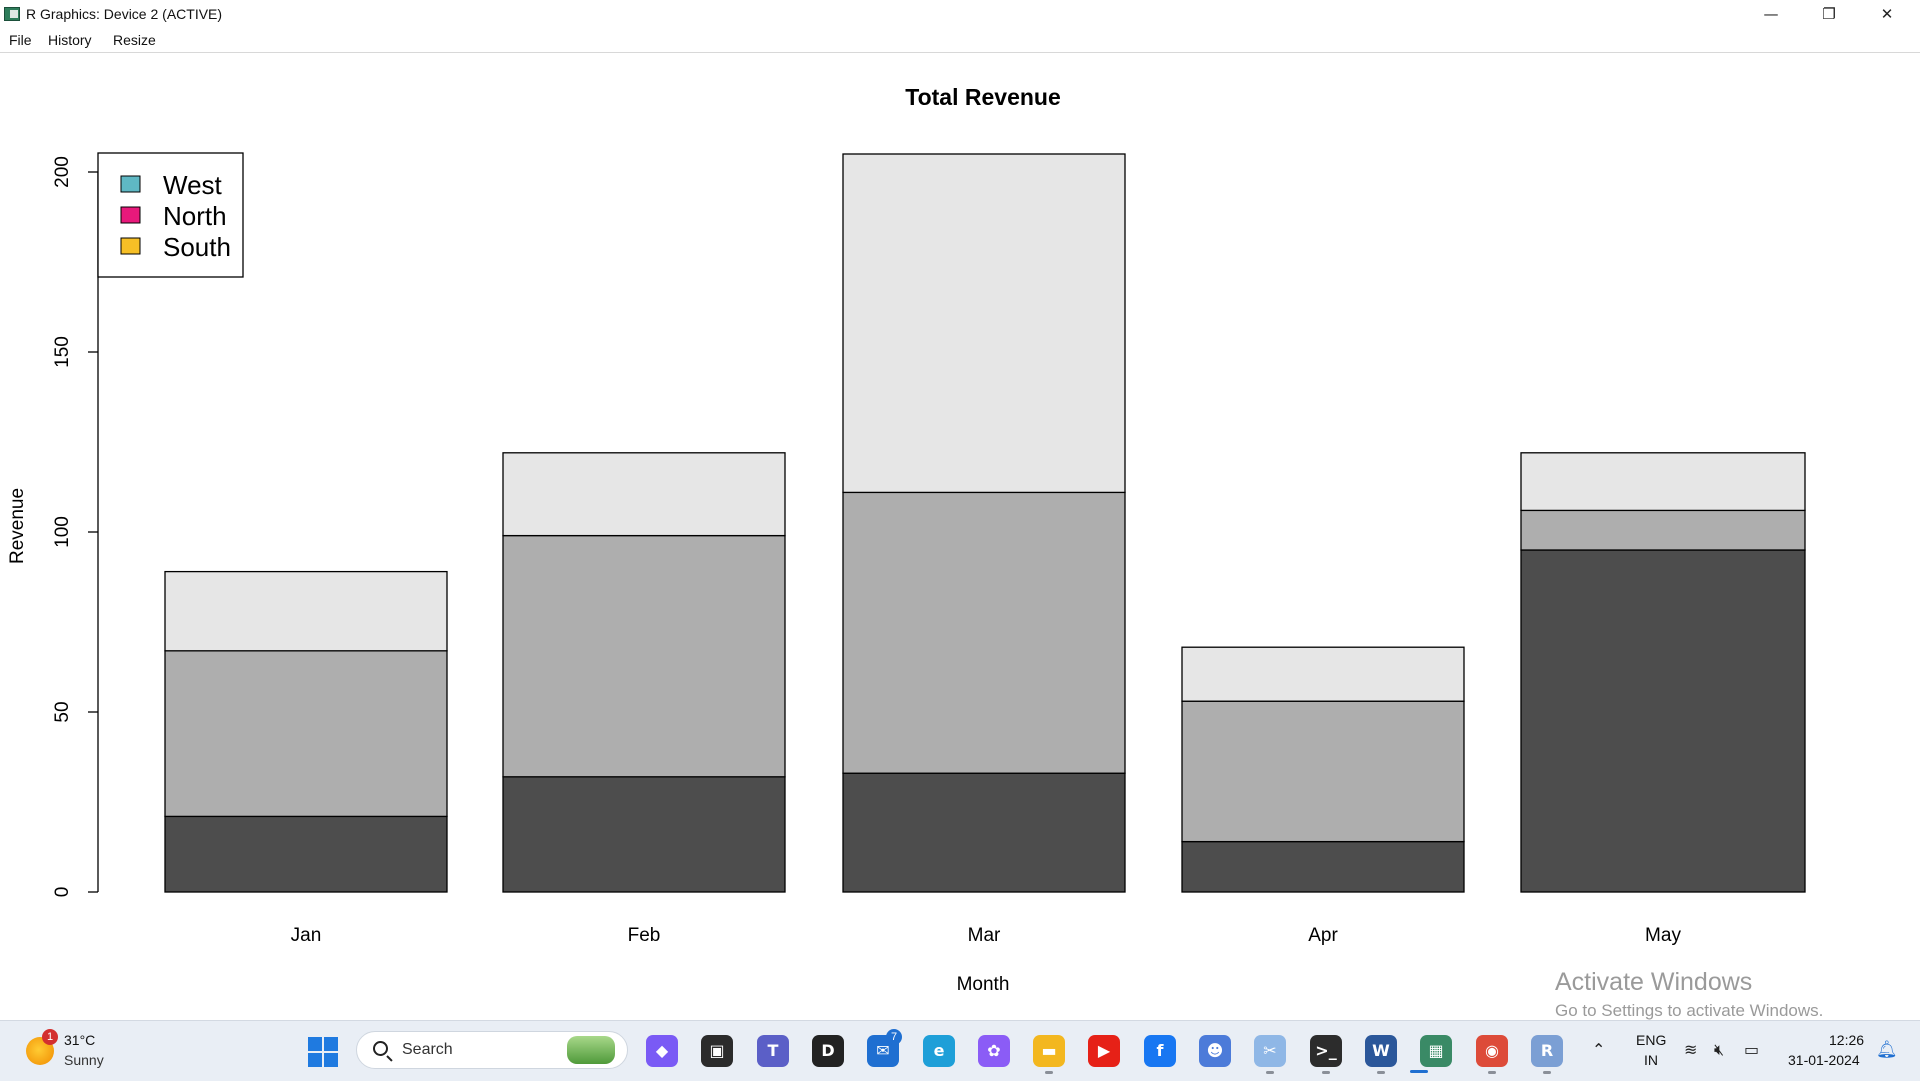 This screenshot has width=1920, height=1081. I want to click on chrome-icon: ◉, so click(1492, 1051).